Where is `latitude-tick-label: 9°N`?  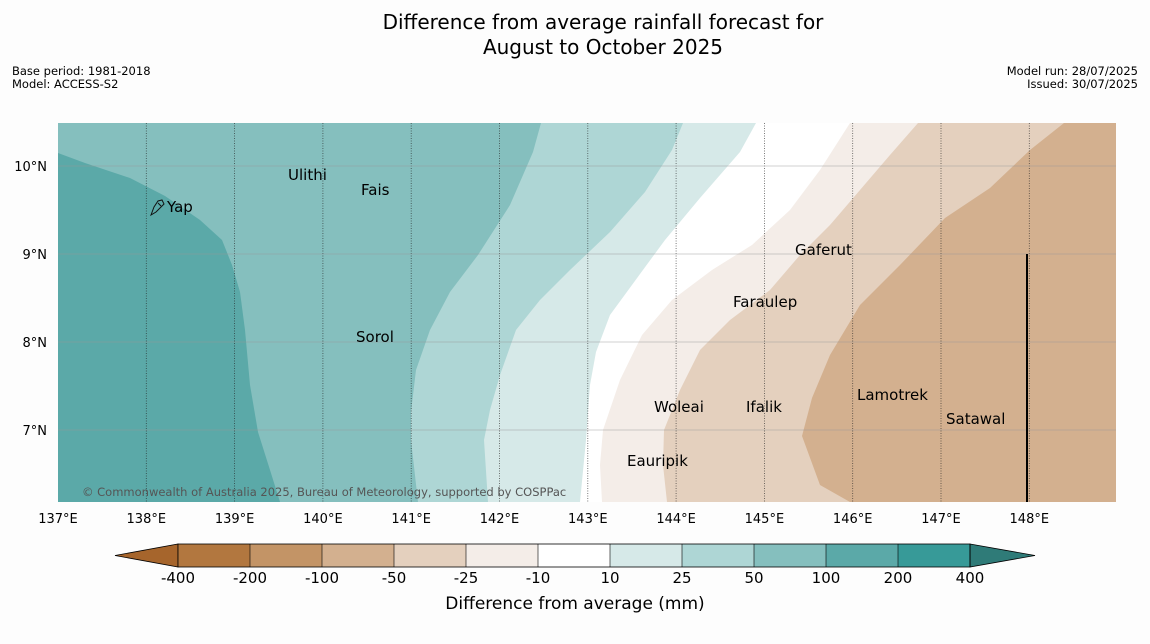 latitude-tick-label: 9°N is located at coordinates (35, 255).